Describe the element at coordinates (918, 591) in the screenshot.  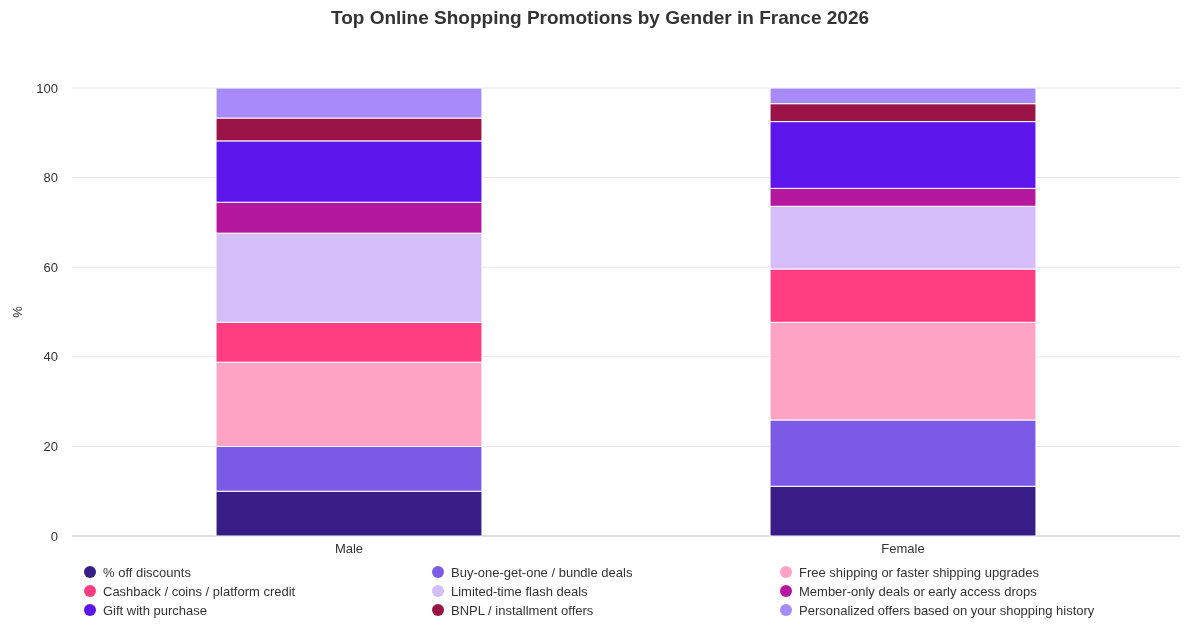
I see `legend-label: Member-only deals or early access drops` at that location.